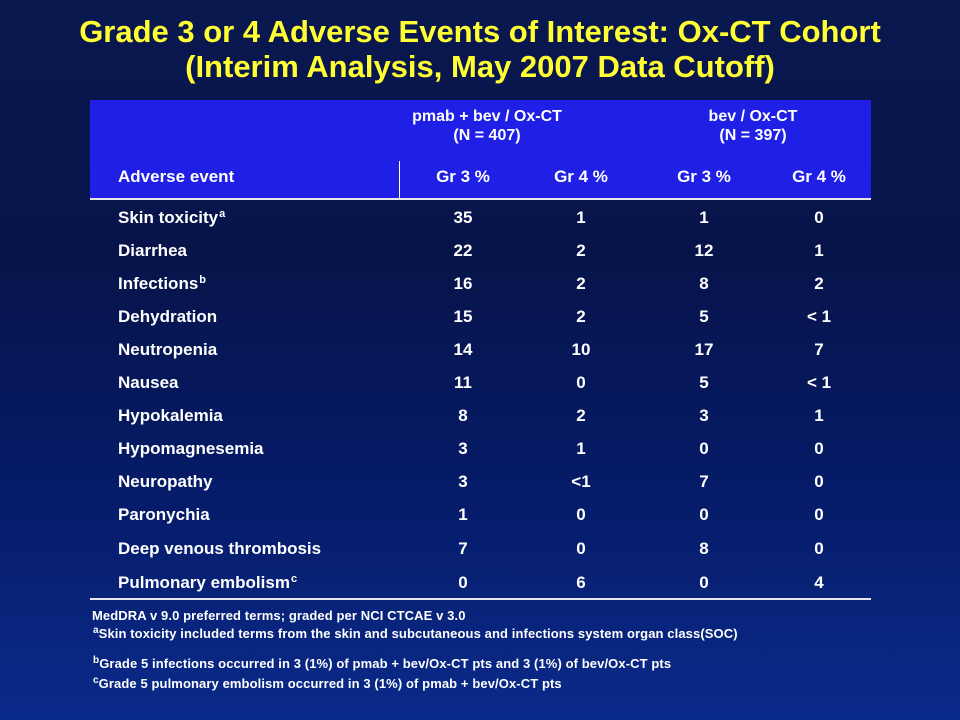 The width and height of the screenshot is (960, 720). What do you see at coordinates (480, 482) in the screenshot?
I see `table-row: Neuropathy 3 <1 7 0` at bounding box center [480, 482].